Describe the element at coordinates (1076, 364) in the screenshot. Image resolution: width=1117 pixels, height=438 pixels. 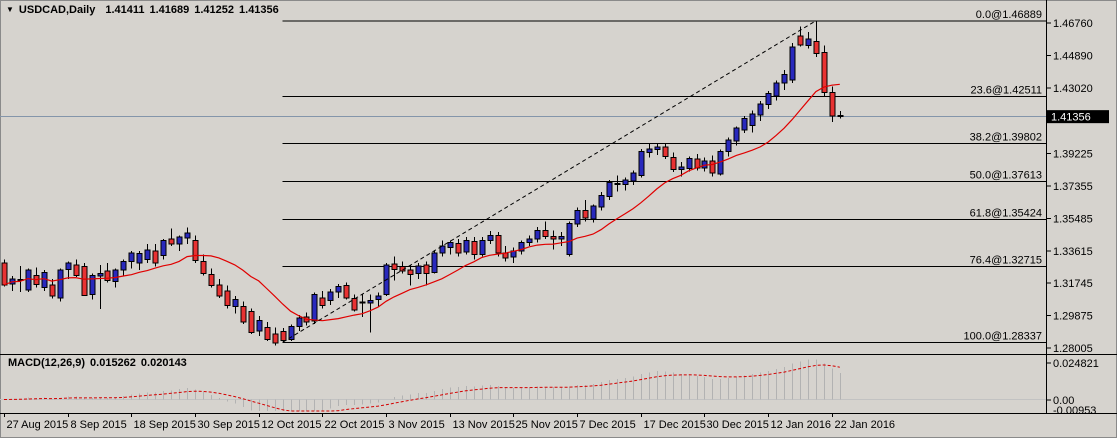
I see `macd-tick-label: 0.024821` at that location.